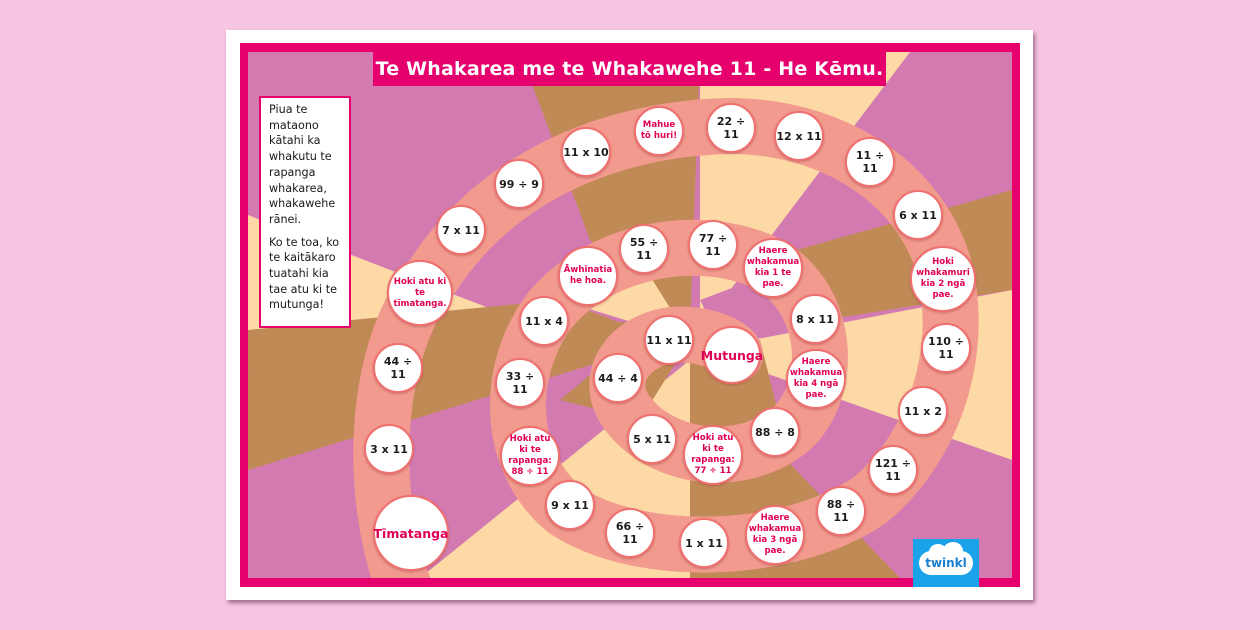 The image size is (1260, 630). I want to click on space-help-a-friend: Āwhinatia he hoa., so click(588, 276).